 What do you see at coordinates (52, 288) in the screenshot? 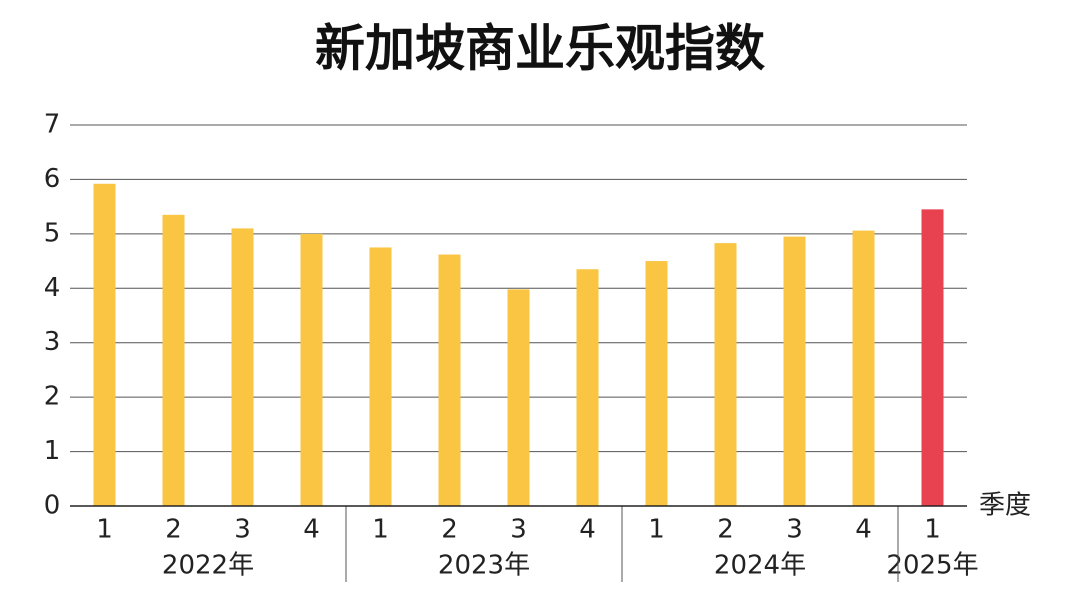
I see `y-tick-label: 4` at bounding box center [52, 288].